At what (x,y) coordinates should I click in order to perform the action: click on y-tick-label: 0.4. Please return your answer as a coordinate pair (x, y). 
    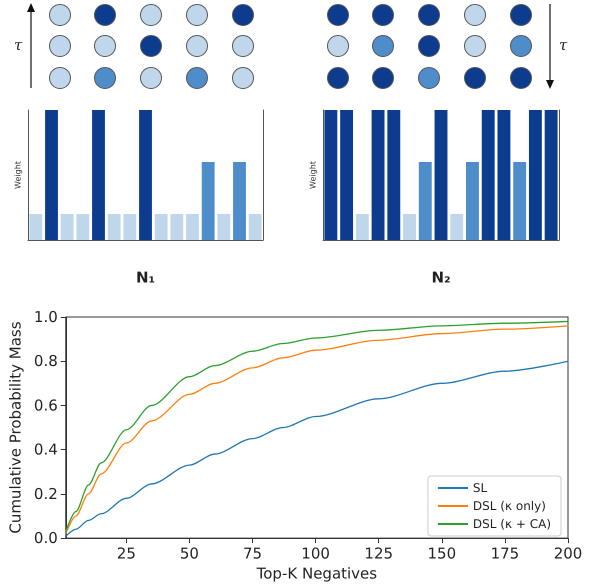
    Looking at the image, I should click on (46, 449).